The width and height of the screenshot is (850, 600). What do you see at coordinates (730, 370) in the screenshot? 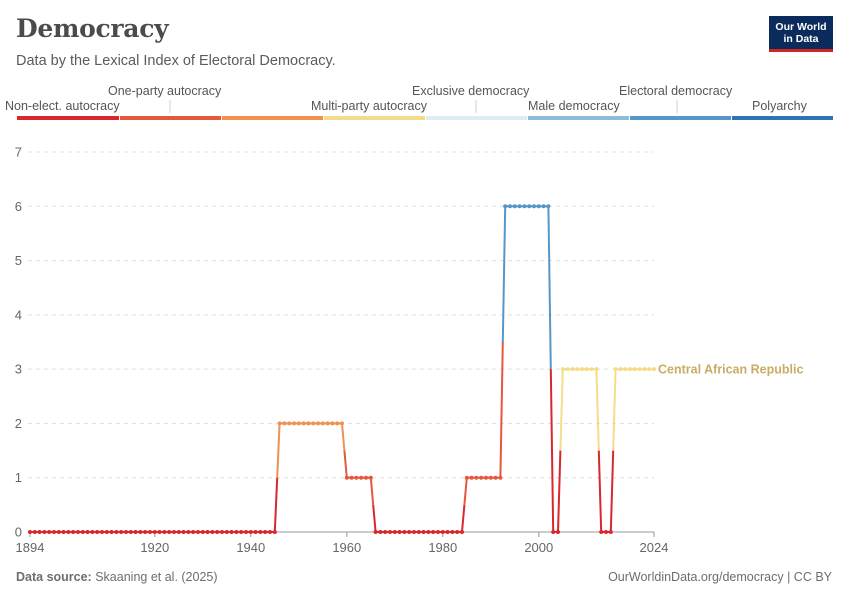
I see `series-label: Central African Republic` at bounding box center [730, 370].